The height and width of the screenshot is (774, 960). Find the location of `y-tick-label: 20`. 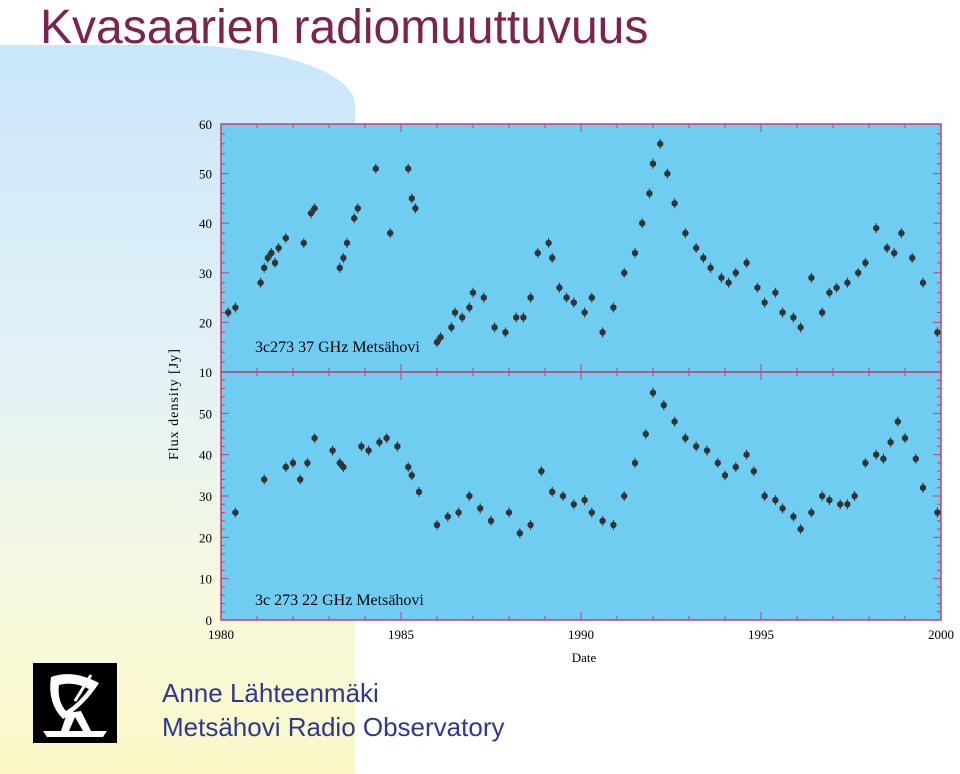

y-tick-label: 20 is located at coordinates (205, 537).